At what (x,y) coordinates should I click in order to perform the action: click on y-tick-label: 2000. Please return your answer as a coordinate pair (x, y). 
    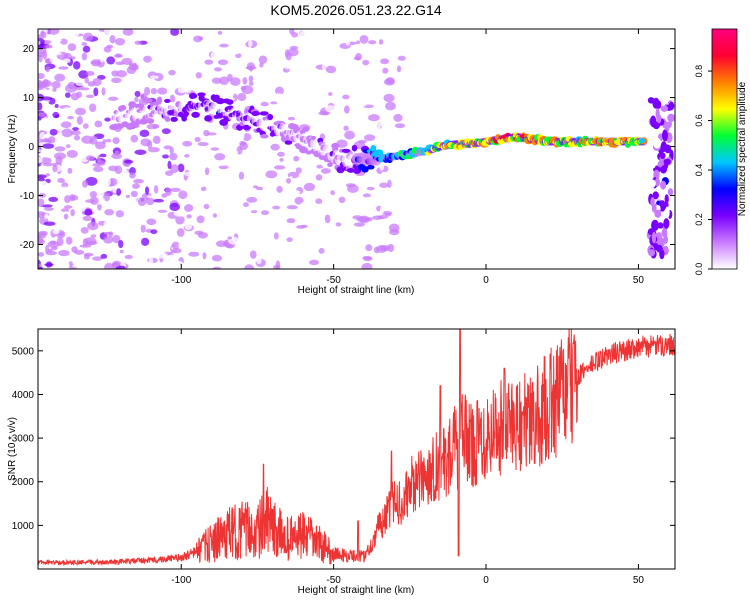
    Looking at the image, I should click on (23, 482).